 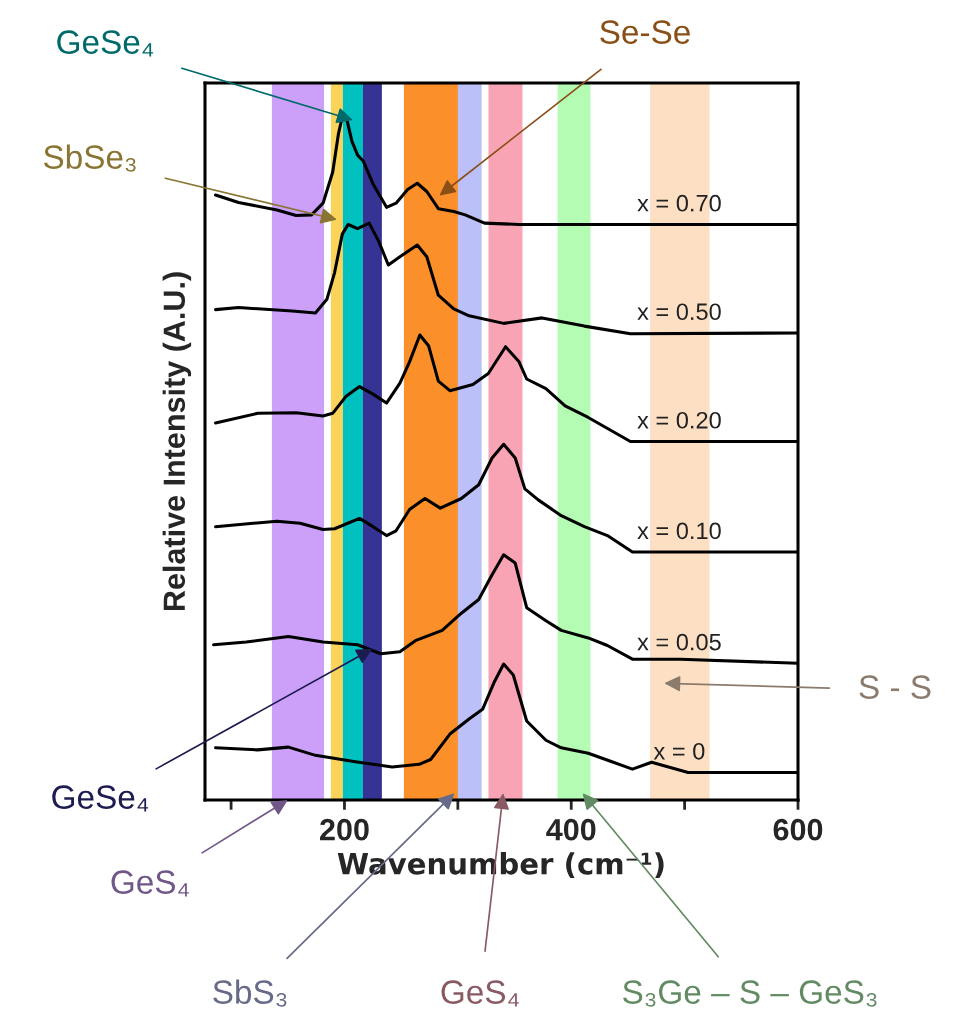 I want to click on x-tick-label: 400, so click(x=571, y=829).